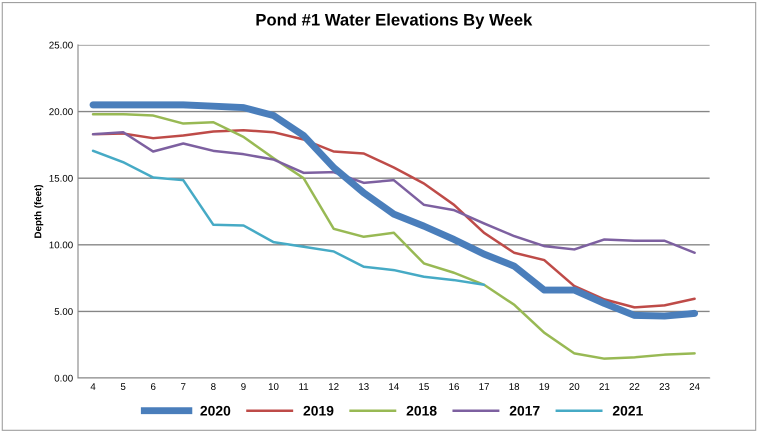 The height and width of the screenshot is (432, 761). Describe the element at coordinates (273, 386) in the screenshot. I see `x-tick-label: 10` at that location.